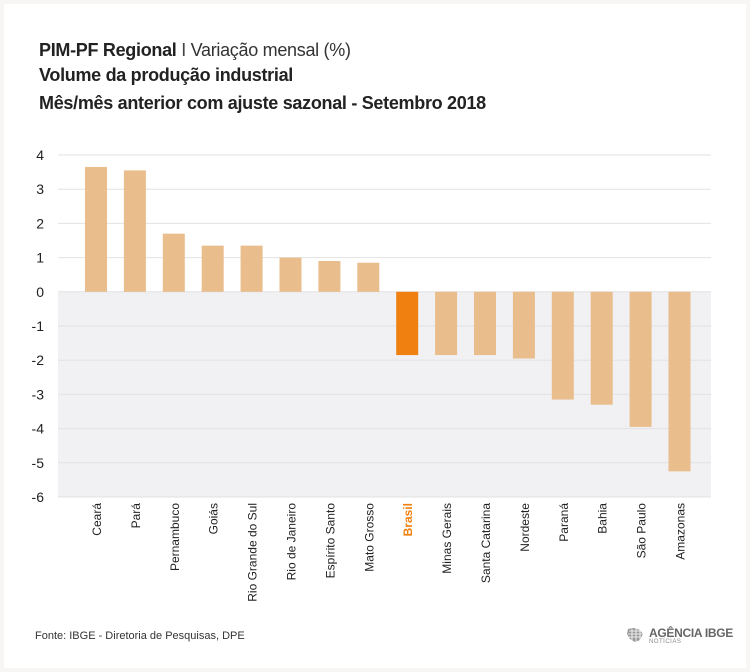 The height and width of the screenshot is (672, 750). I want to click on chart-title: PIM-PF Regional I Variação mensal (%), so click(195, 50).